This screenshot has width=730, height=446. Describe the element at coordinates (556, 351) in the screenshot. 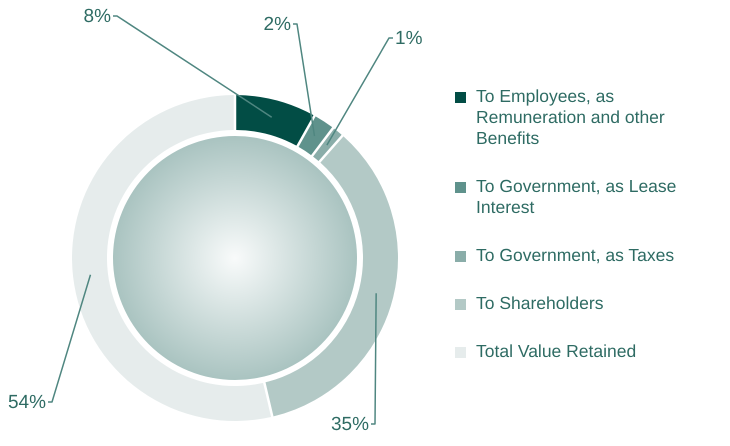

I see `legend-label: Total Value Retained` at that location.